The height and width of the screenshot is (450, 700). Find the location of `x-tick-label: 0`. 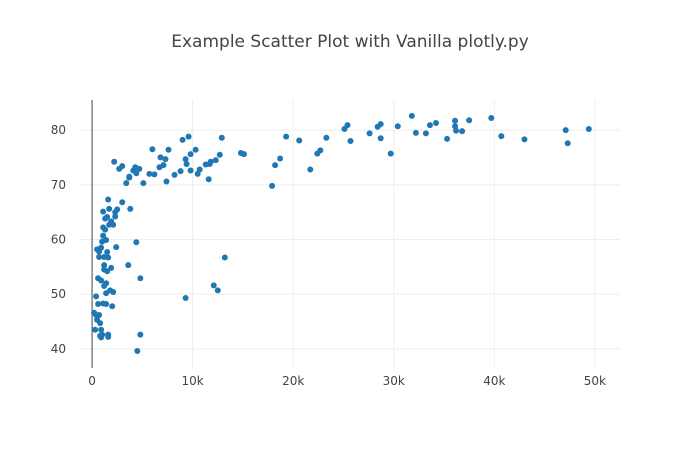

x-tick-label: 0 is located at coordinates (92, 381).